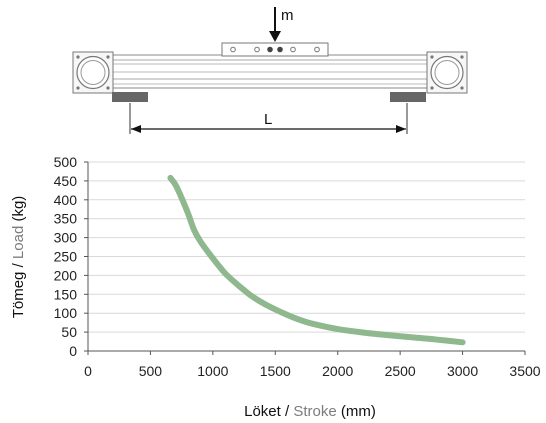 This screenshot has height=423, width=546. What do you see at coordinates (212, 371) in the screenshot?
I see `x-tick-label: 1000` at bounding box center [212, 371].